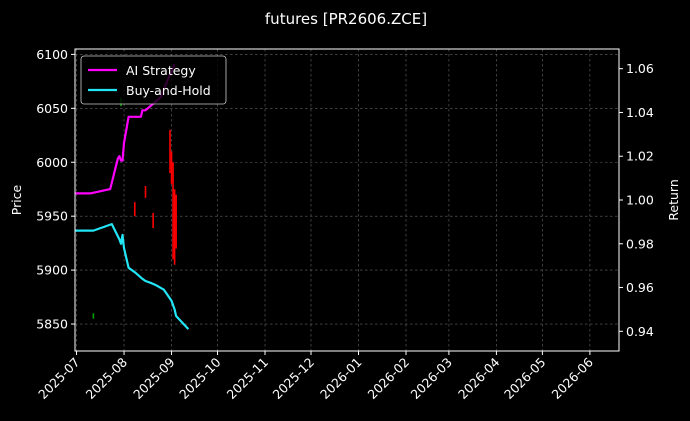 Image resolution: width=690 pixels, height=421 pixels. I want to click on legend: AI Strategy Buy-and-Hold, so click(153, 80).